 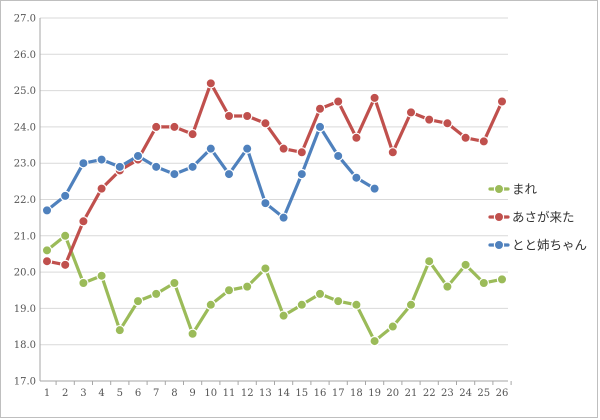 I want to click on x-tick-label: 8, so click(x=174, y=393).